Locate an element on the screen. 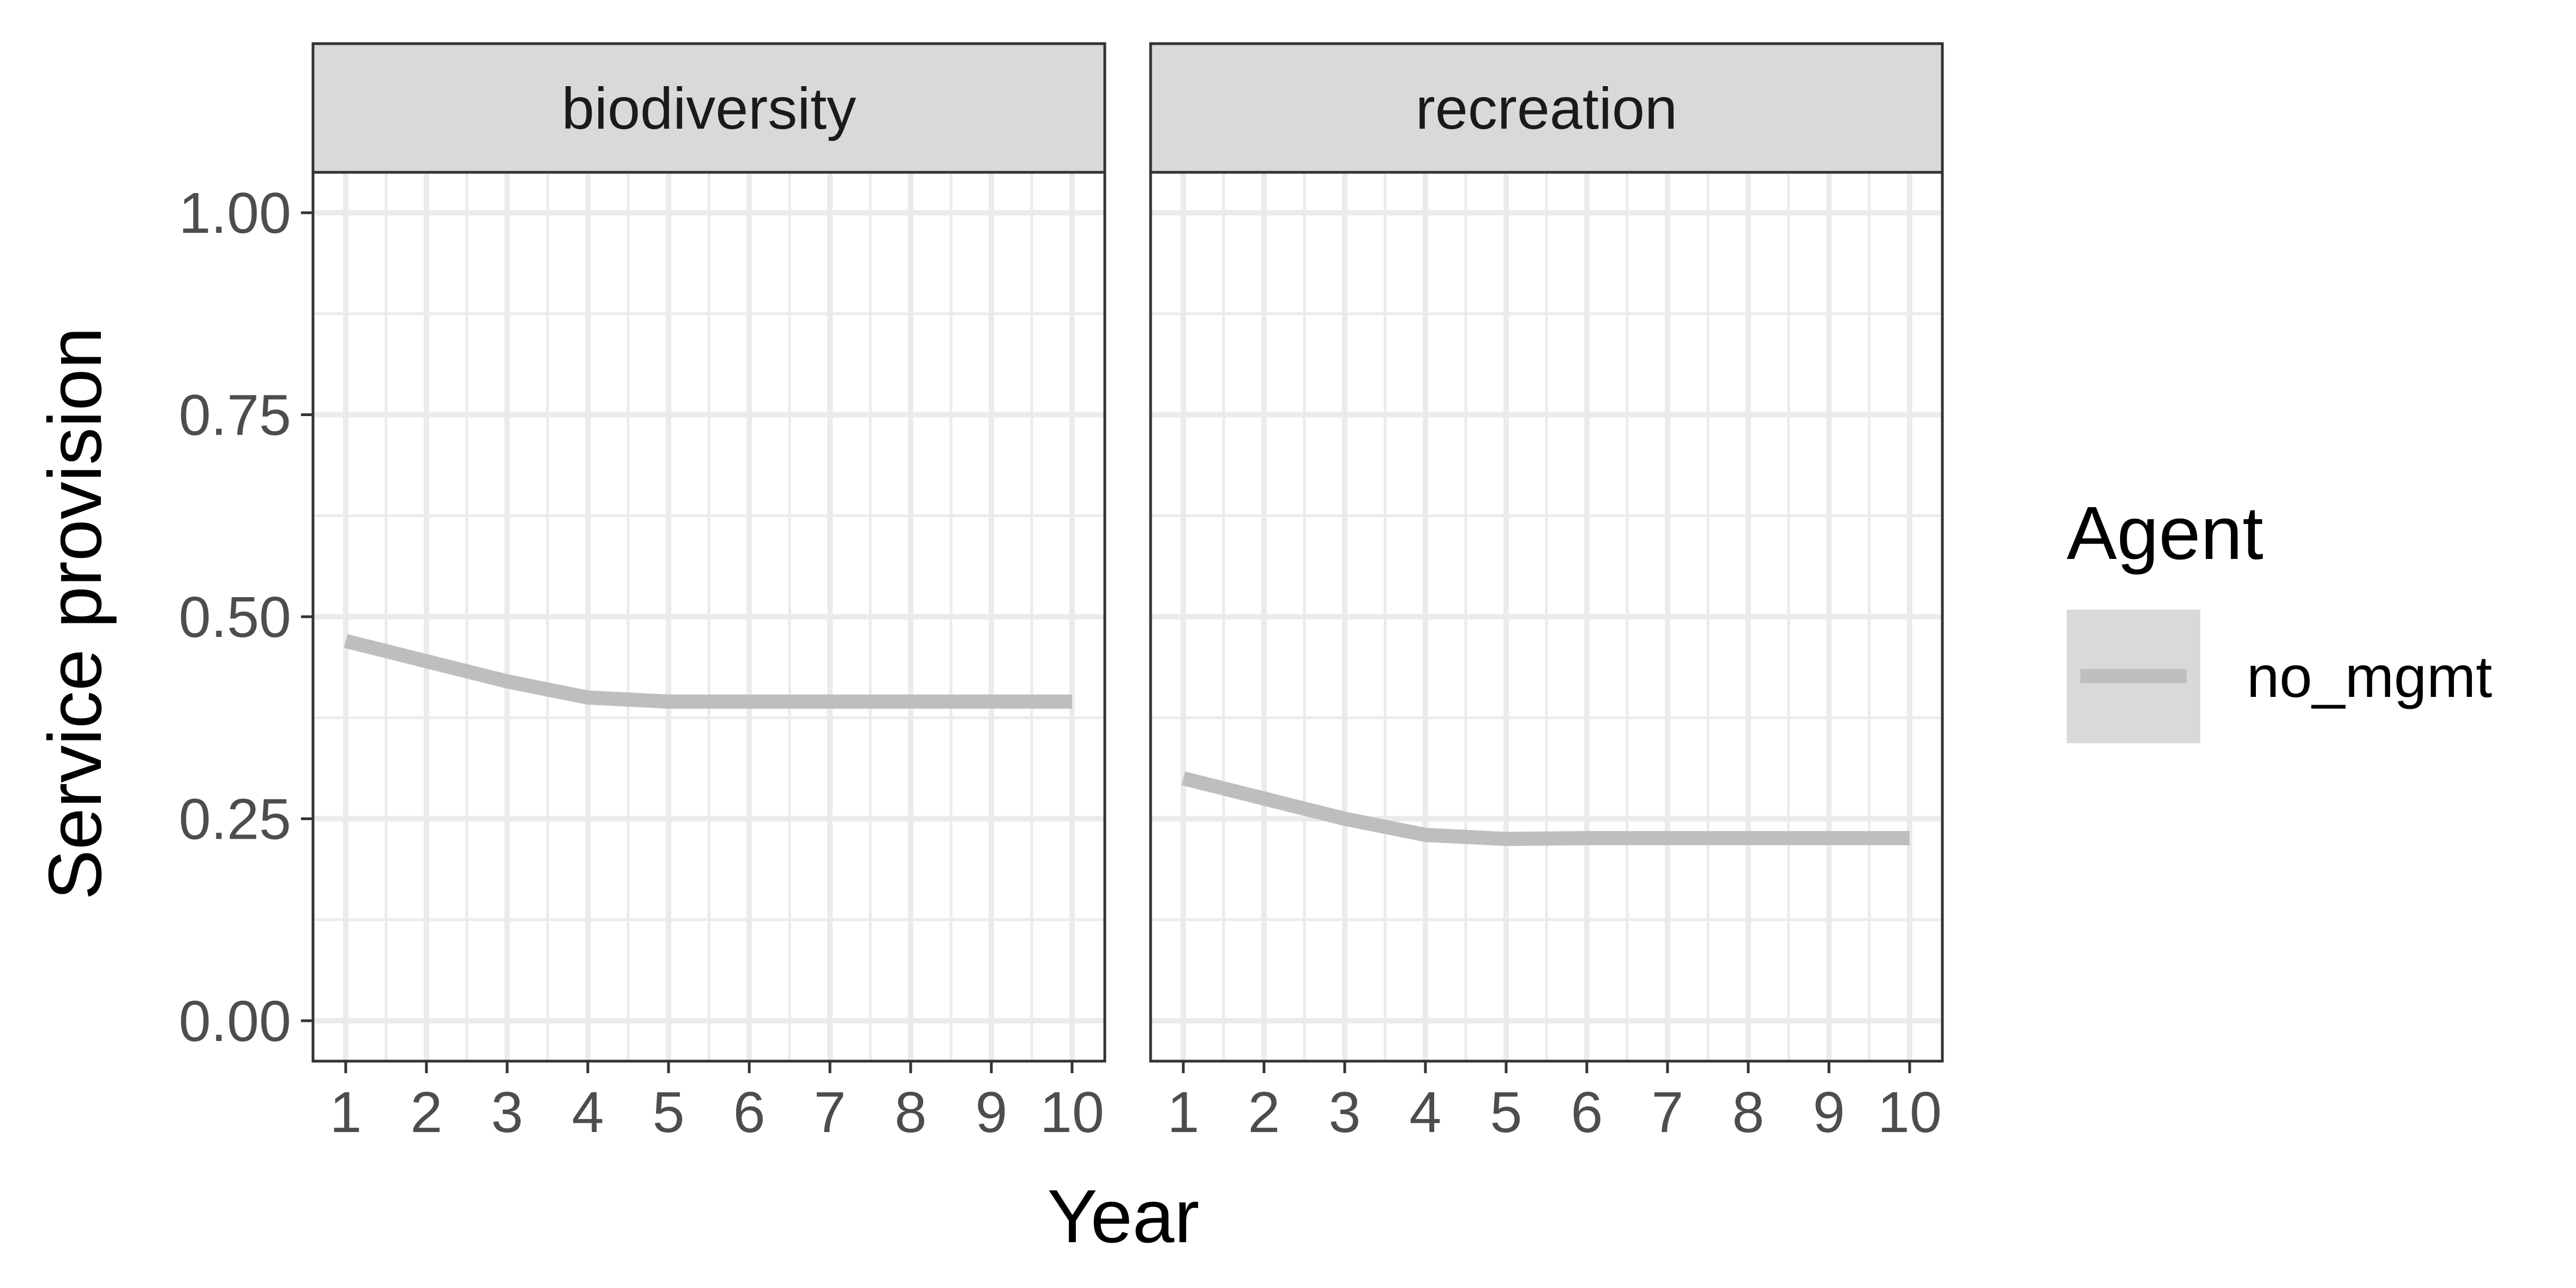 Image resolution: width=2576 pixels, height=1288 pixels. y-tick-label: 0.50 is located at coordinates (235, 617).